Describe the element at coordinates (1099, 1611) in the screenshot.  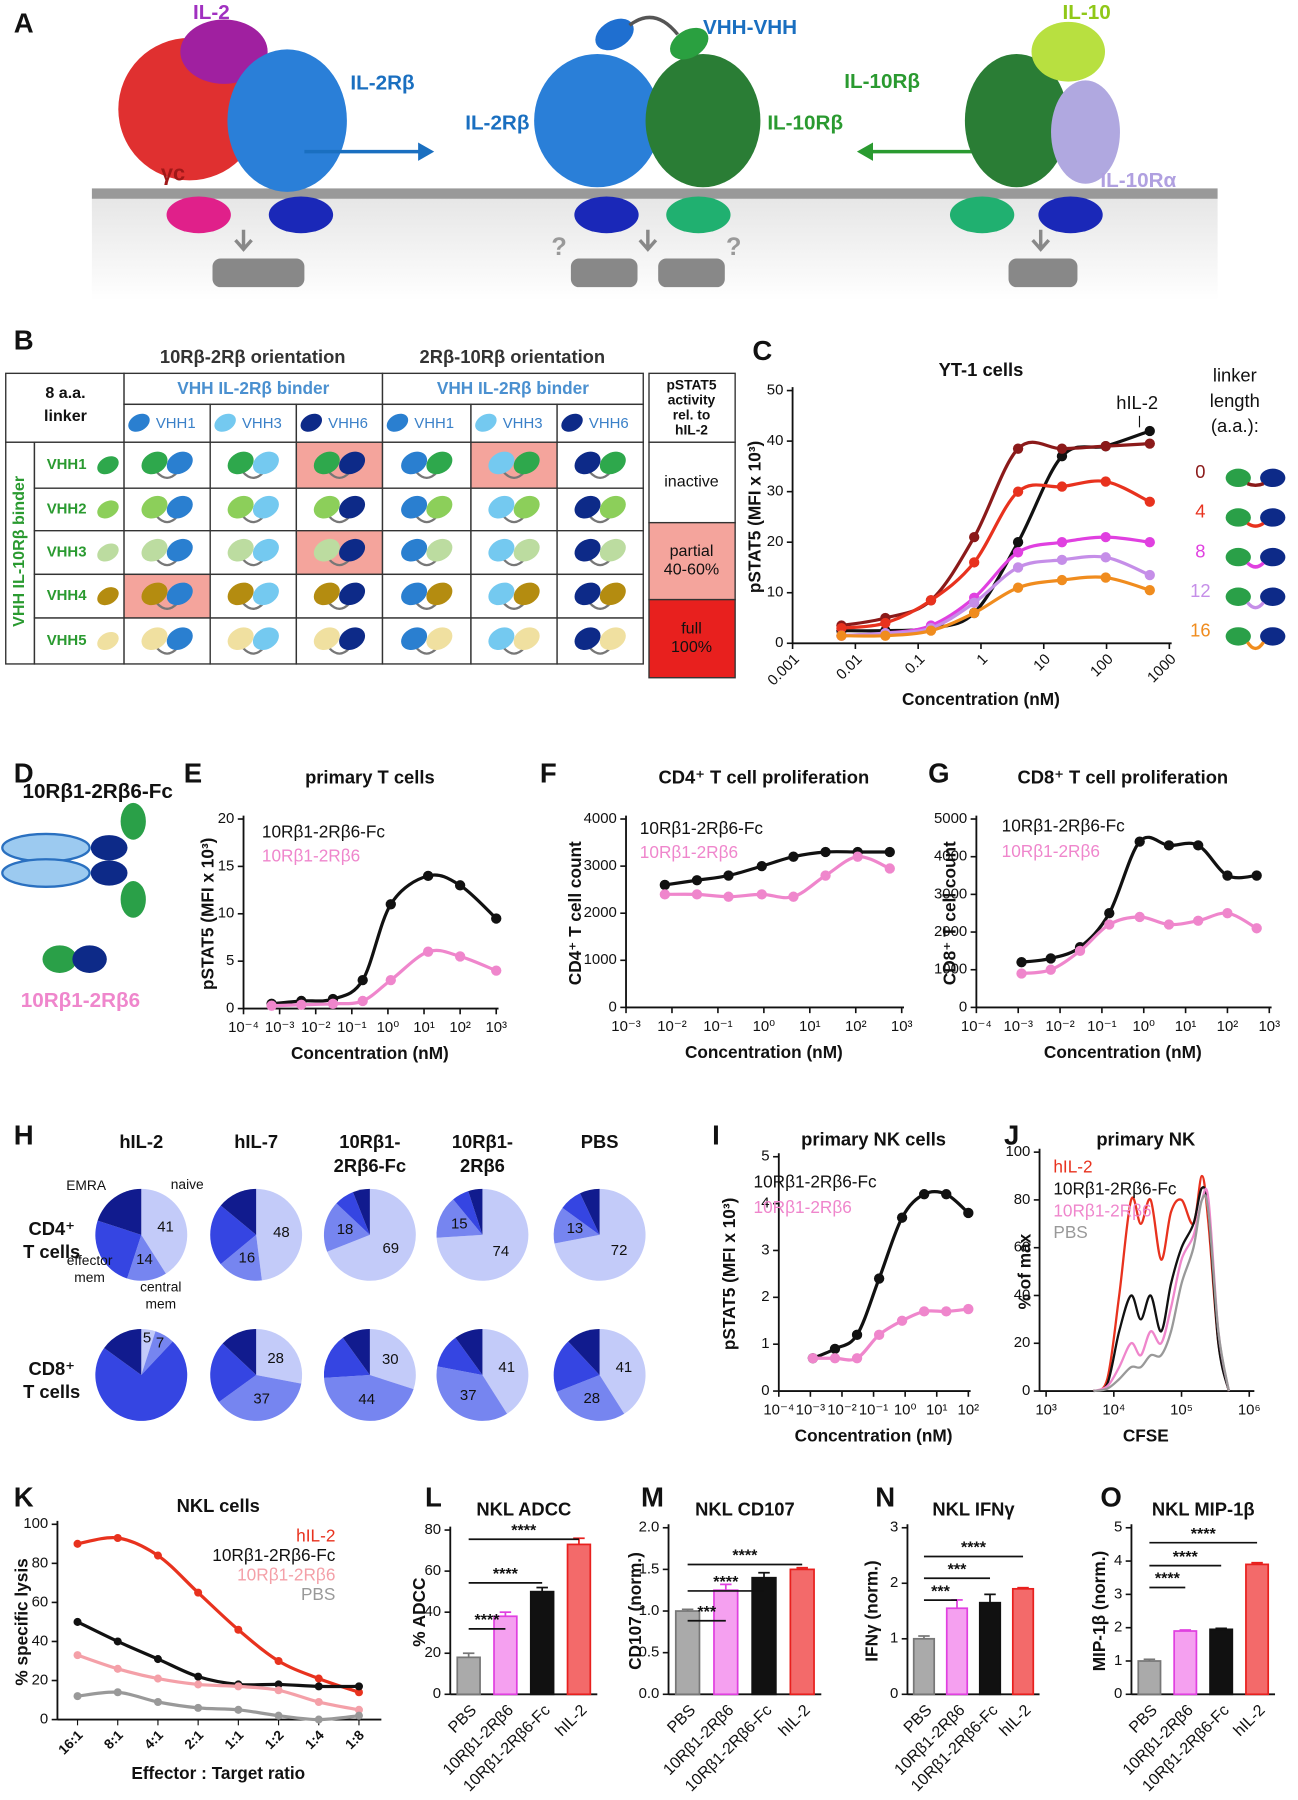
I see `y-axis-title: MIP-1β (norm.)` at that location.